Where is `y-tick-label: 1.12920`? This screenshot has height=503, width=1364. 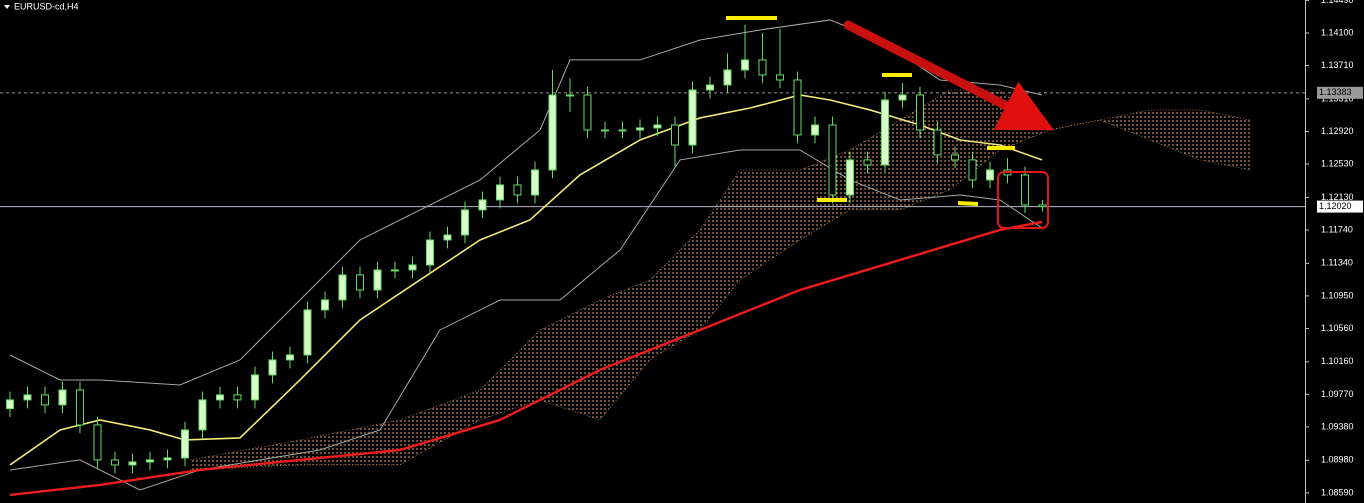
y-tick-label: 1.12920 is located at coordinates (1337, 131).